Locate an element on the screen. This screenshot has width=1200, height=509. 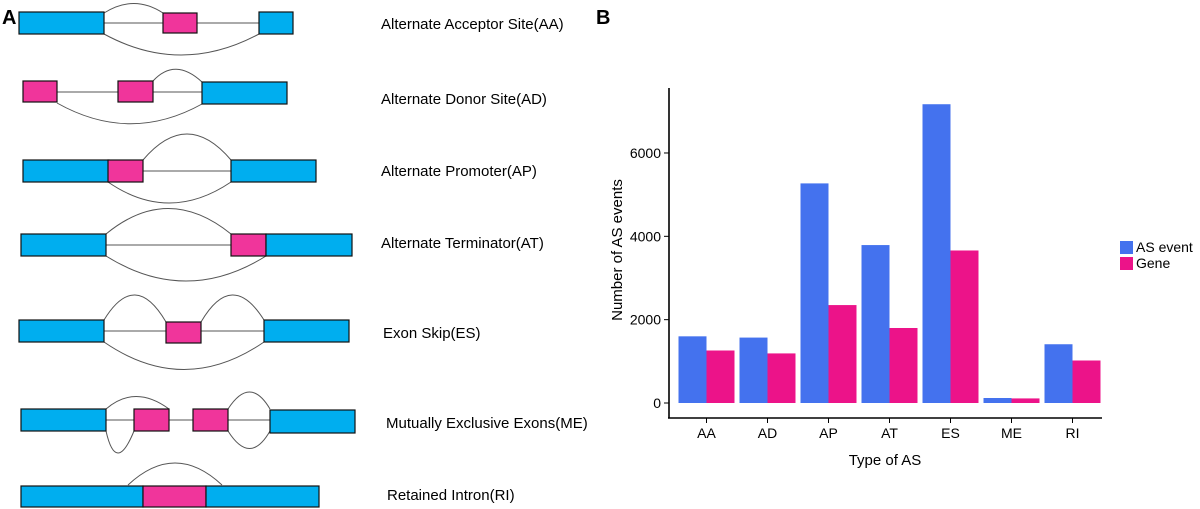
label-ad: Alternate Donor Site(AD) is located at coordinates (464, 99).